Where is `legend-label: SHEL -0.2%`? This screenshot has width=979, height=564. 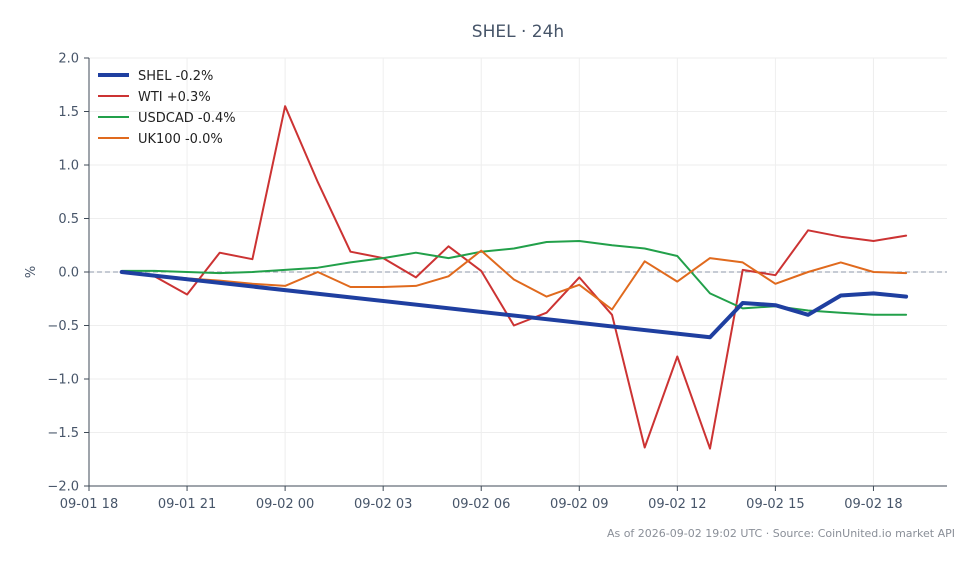
legend-label: SHEL -0.2% is located at coordinates (175, 76).